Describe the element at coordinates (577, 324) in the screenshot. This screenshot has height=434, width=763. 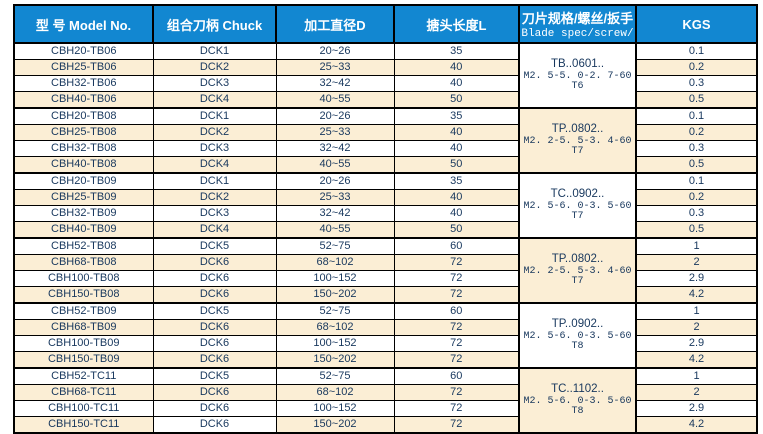
I see `blade-code: TP..0902..` at that location.